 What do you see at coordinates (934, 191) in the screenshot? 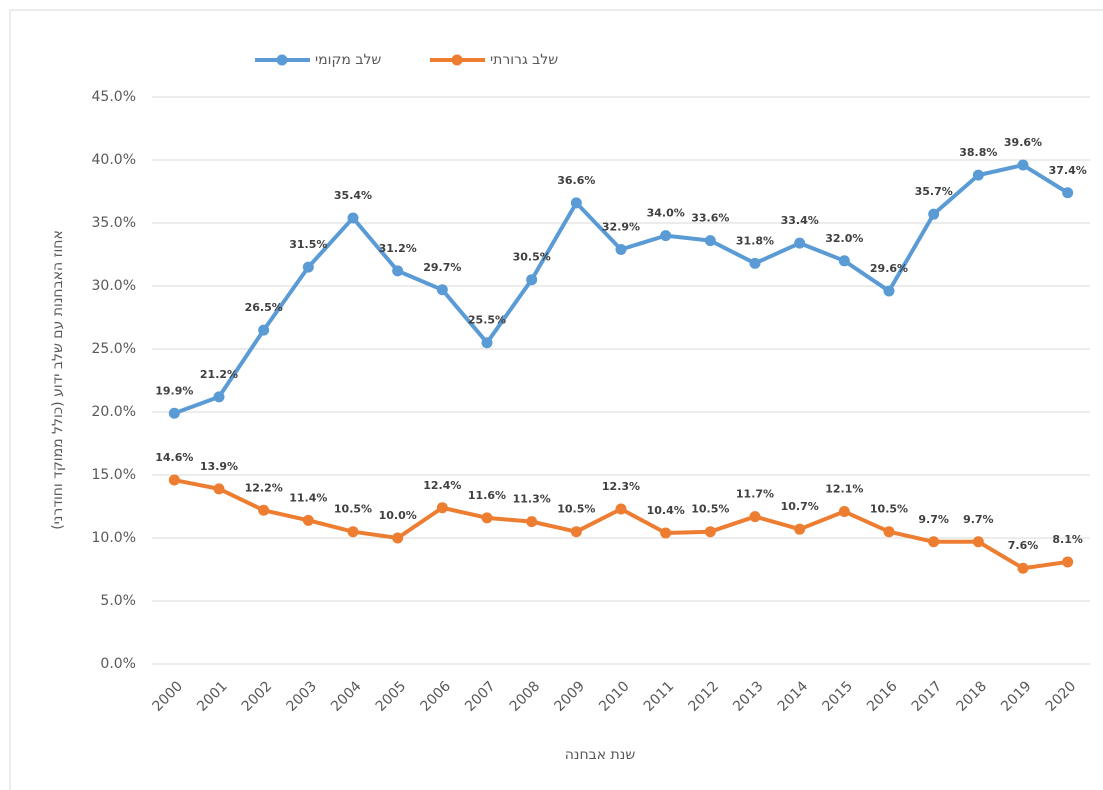
I see `value-label: 35.7%` at bounding box center [934, 191].